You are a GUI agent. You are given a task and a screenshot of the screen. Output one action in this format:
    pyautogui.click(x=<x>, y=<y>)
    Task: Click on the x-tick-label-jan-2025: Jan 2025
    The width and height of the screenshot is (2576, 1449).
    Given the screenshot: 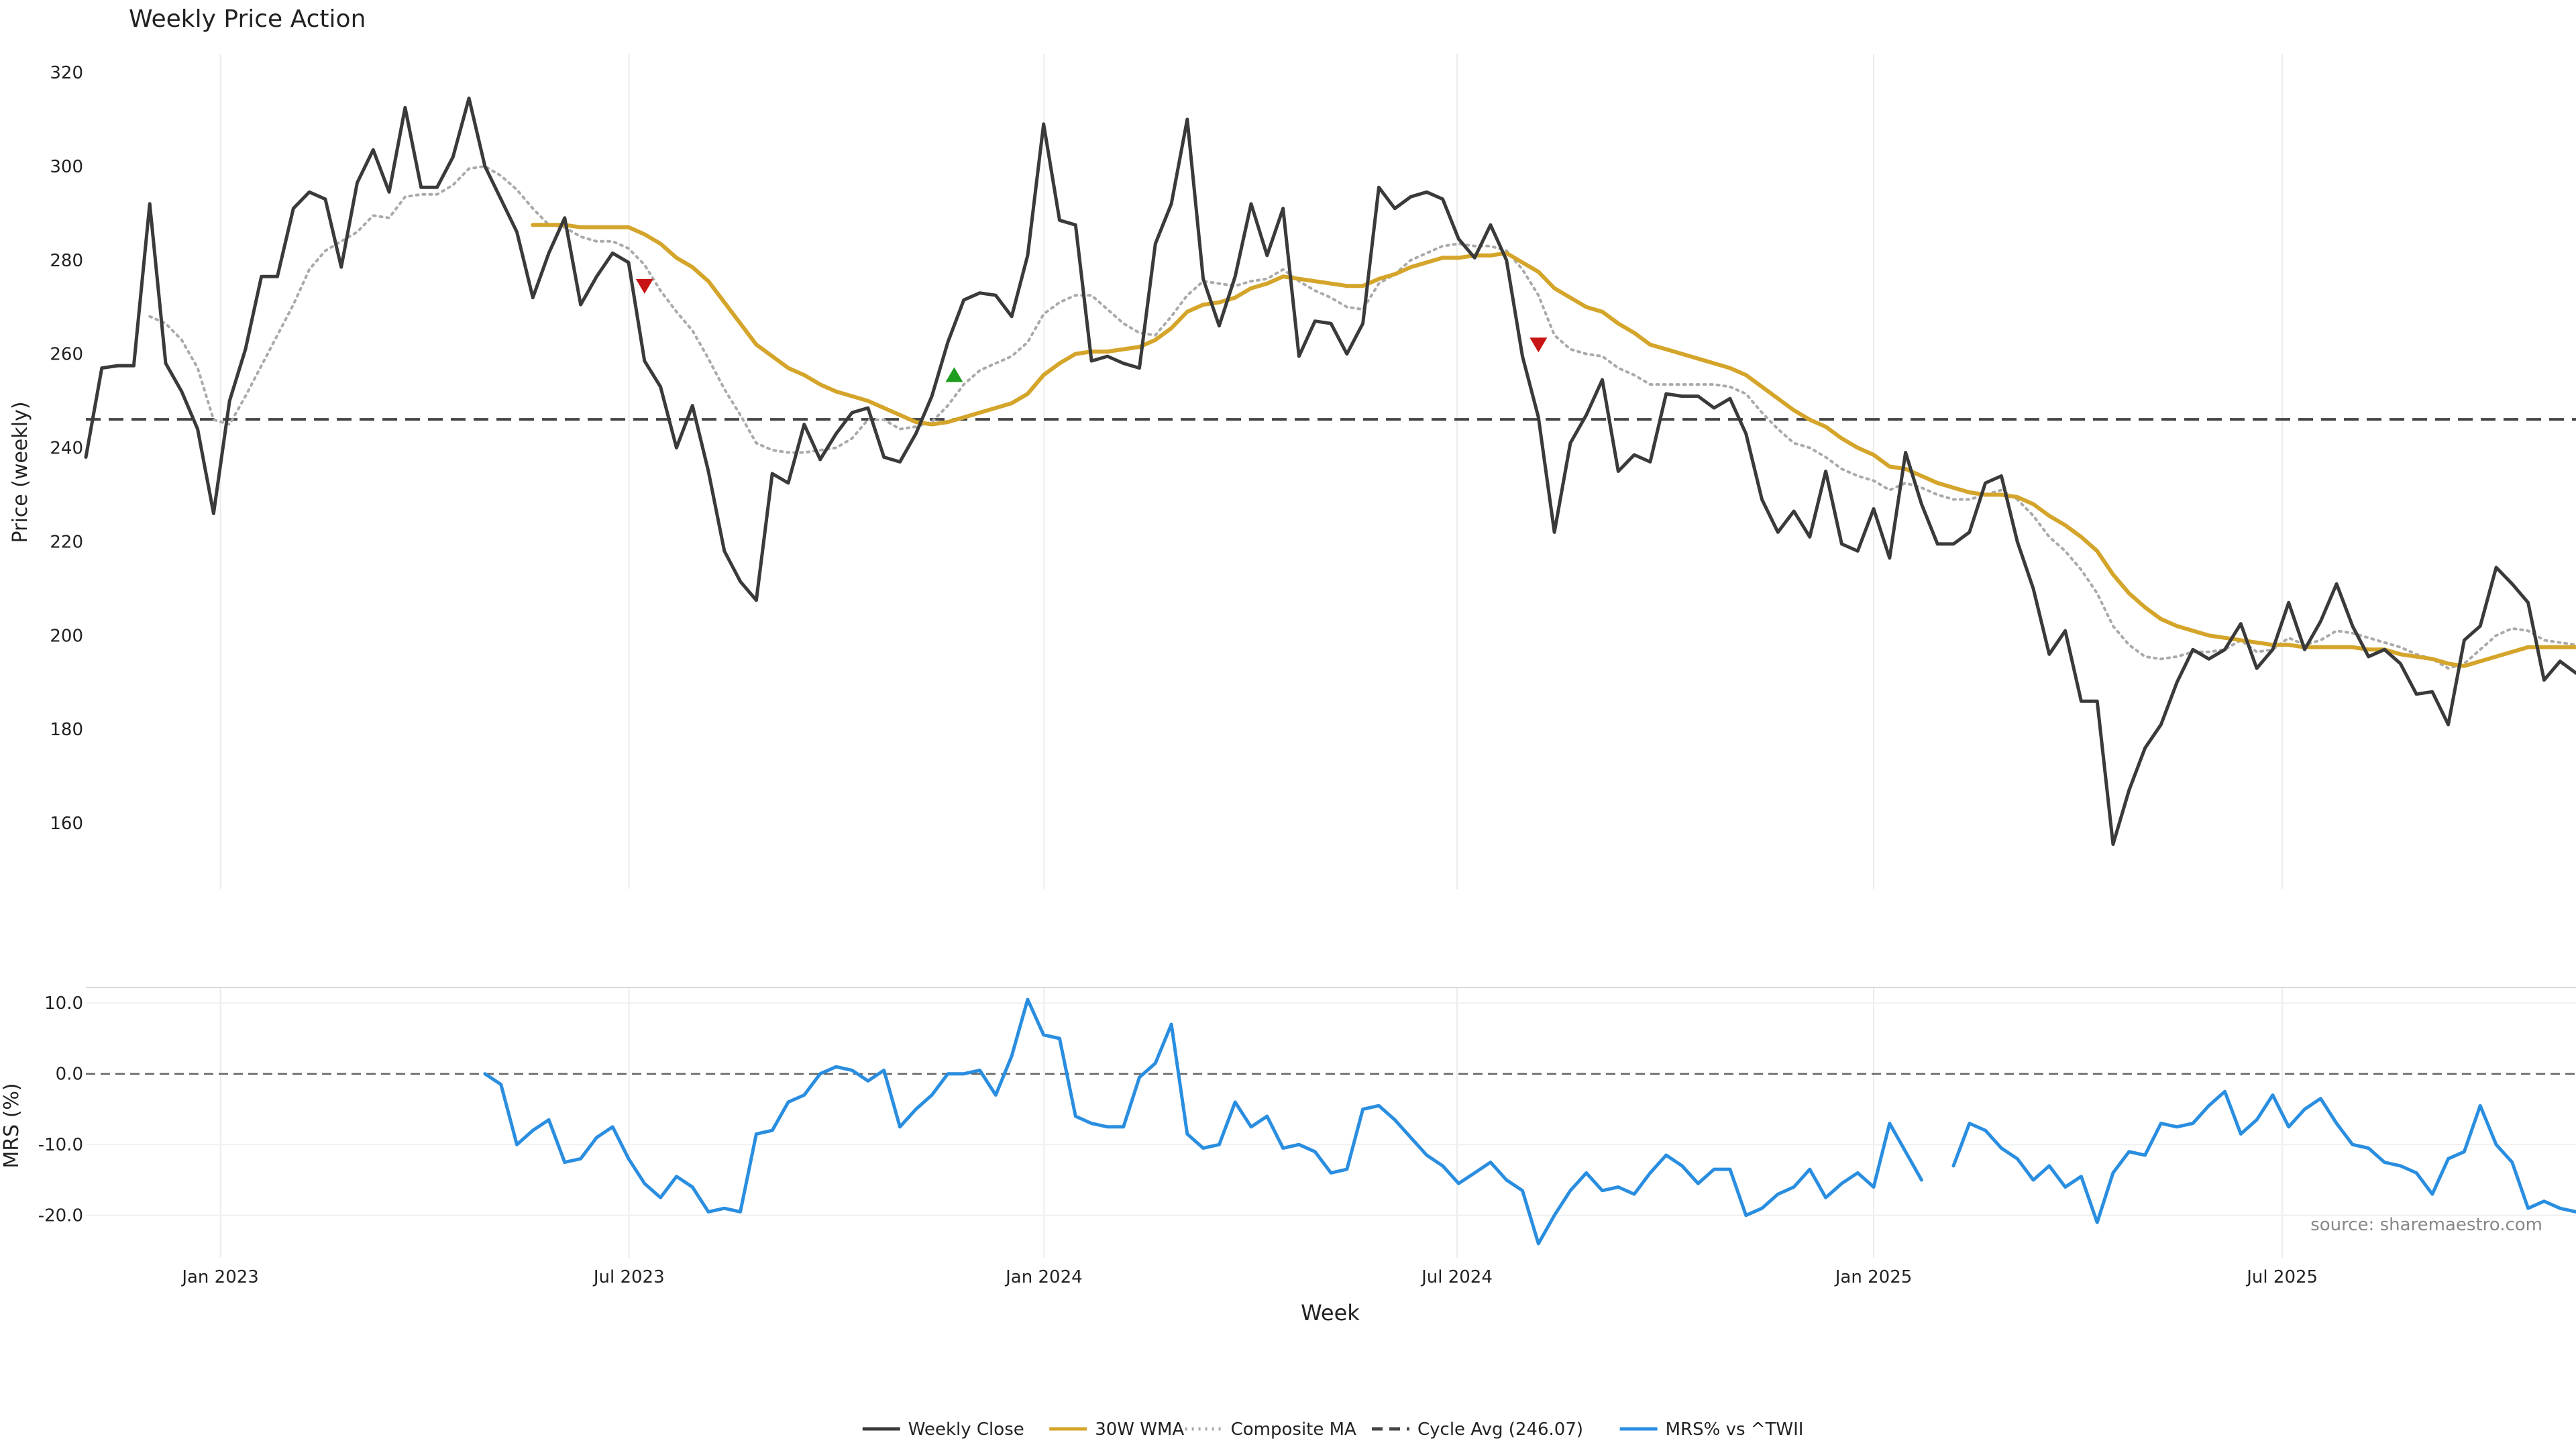 What is the action you would take?
    pyautogui.click(x=1873, y=1277)
    